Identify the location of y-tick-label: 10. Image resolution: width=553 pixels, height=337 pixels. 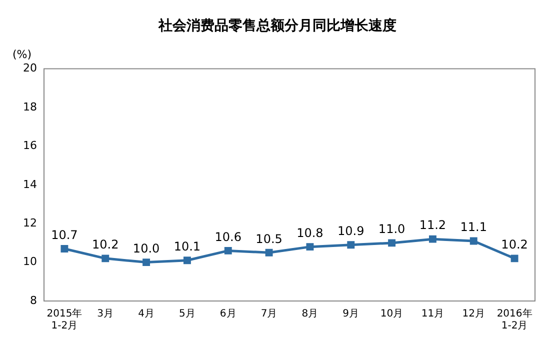
(29, 261).